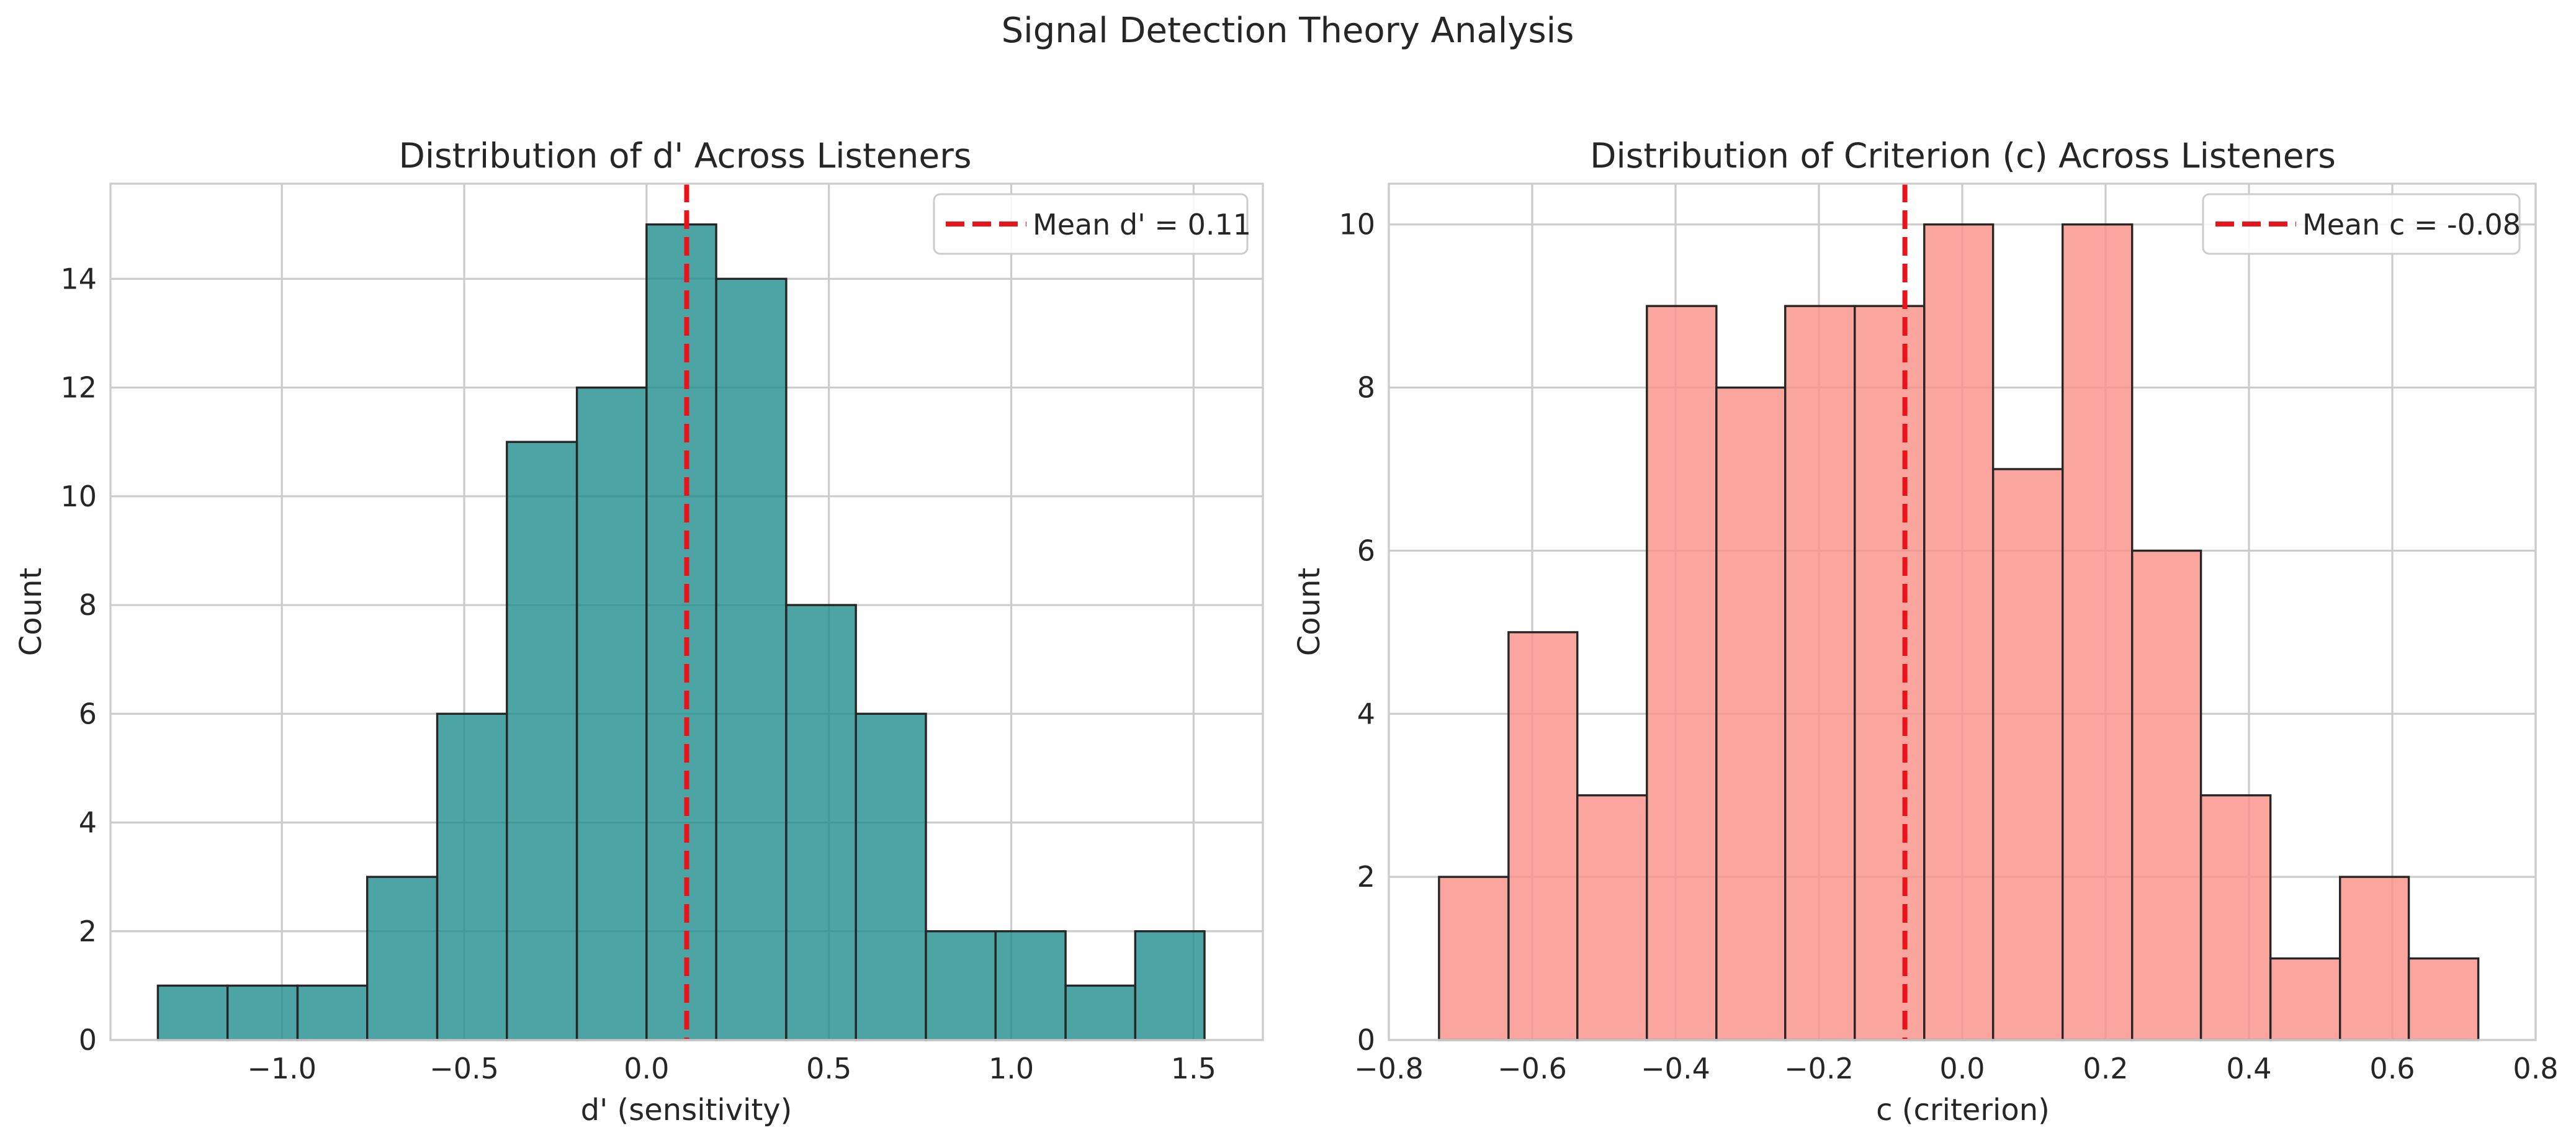 The width and height of the screenshot is (2576, 1143). Describe the element at coordinates (1389, 1068) in the screenshot. I see `x-tick-label: −0.8` at that location.